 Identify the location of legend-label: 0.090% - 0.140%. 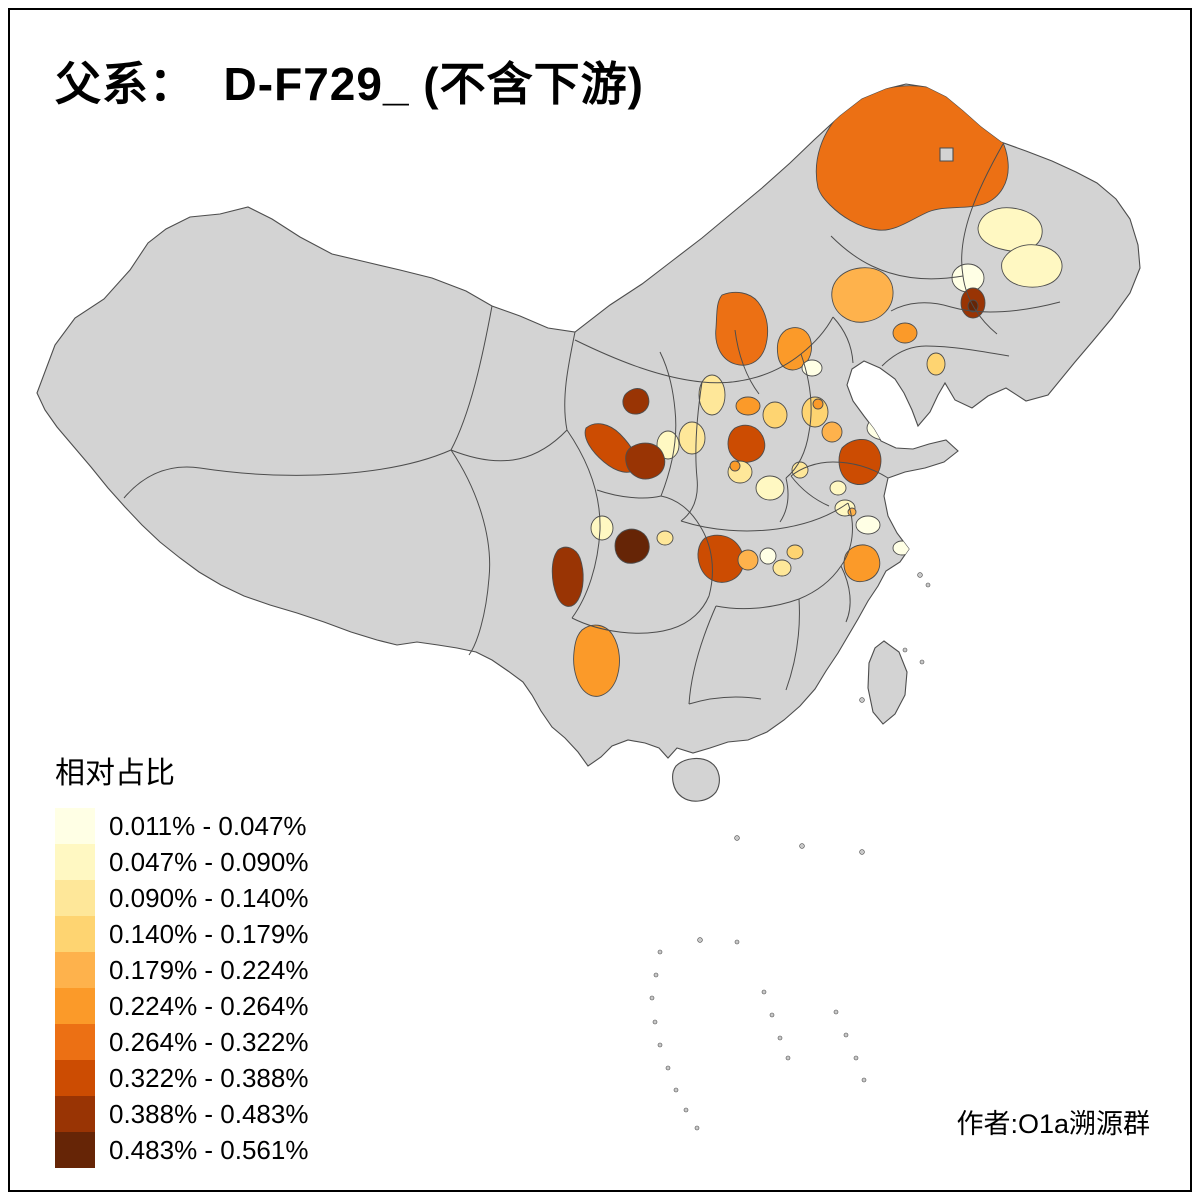
(209, 898).